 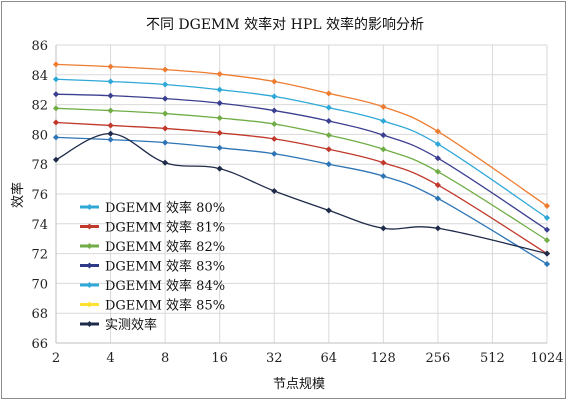 I want to click on x-tick-label: 256, so click(x=437, y=358).